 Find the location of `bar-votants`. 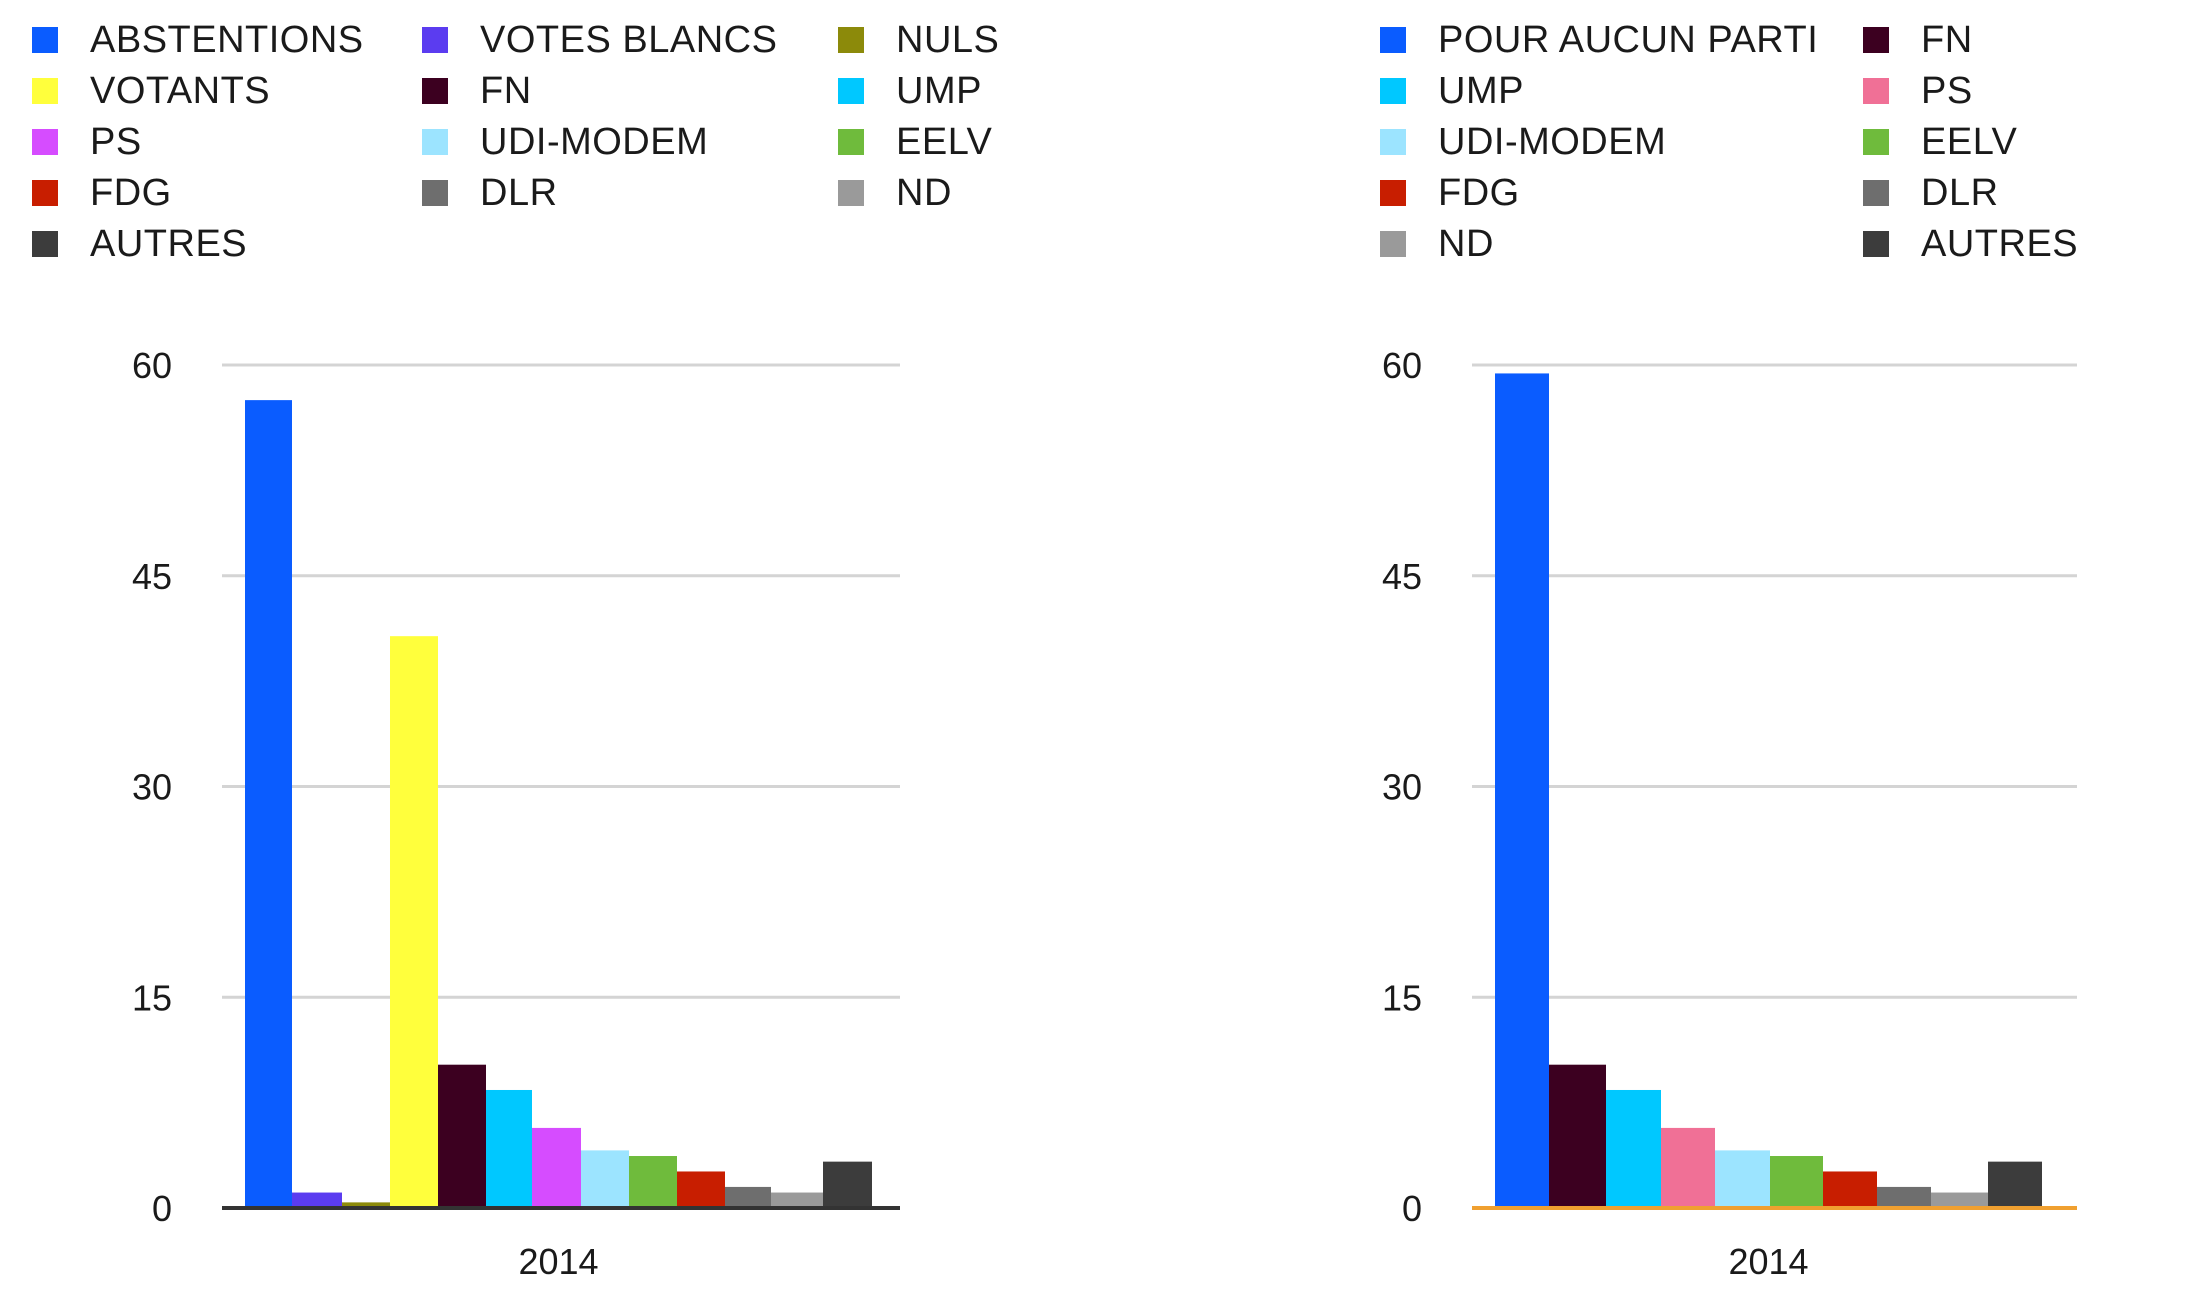

bar-votants is located at coordinates (414, 922).